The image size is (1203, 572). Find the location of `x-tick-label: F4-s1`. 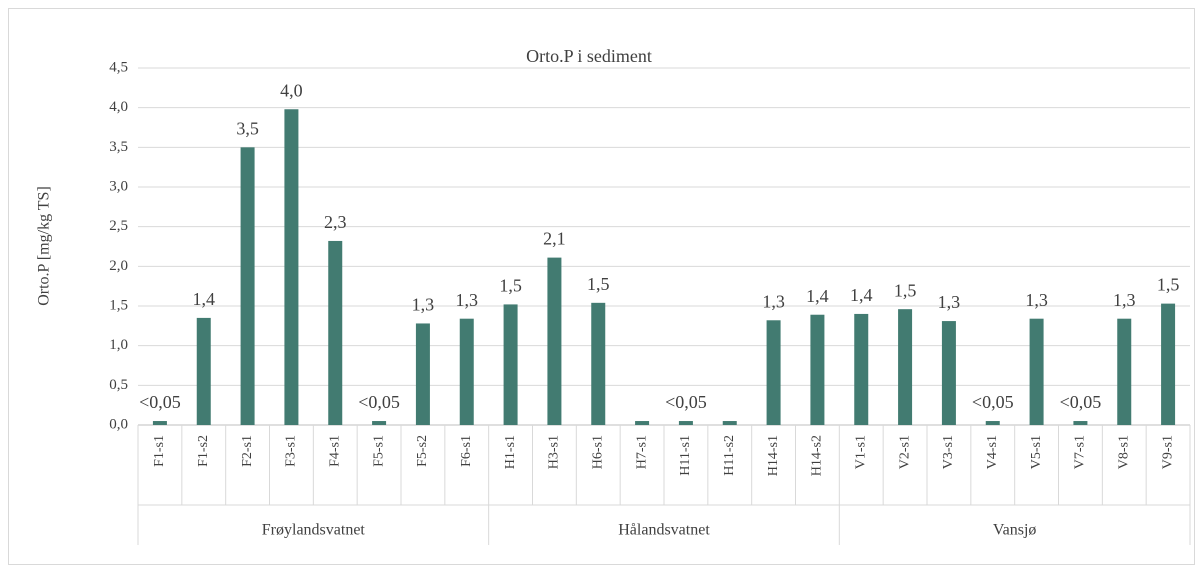

x-tick-label: F4-s1 is located at coordinates (334, 451).